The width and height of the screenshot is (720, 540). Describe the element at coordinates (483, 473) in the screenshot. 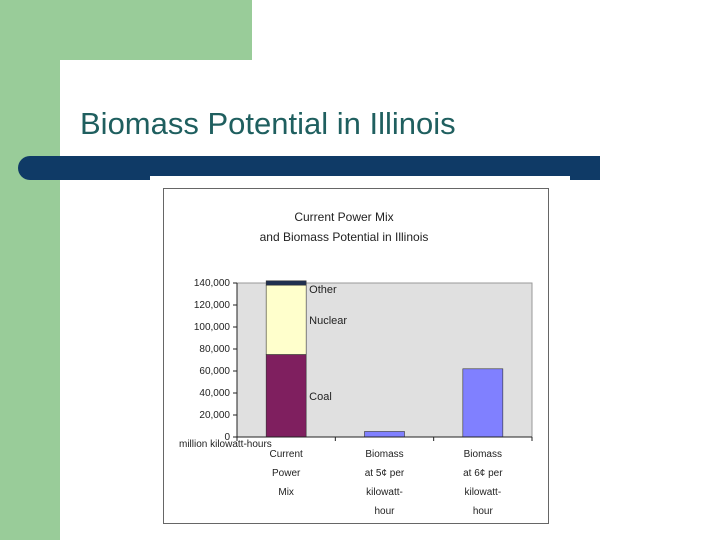

I see `x-category-label: at 6¢ per` at that location.